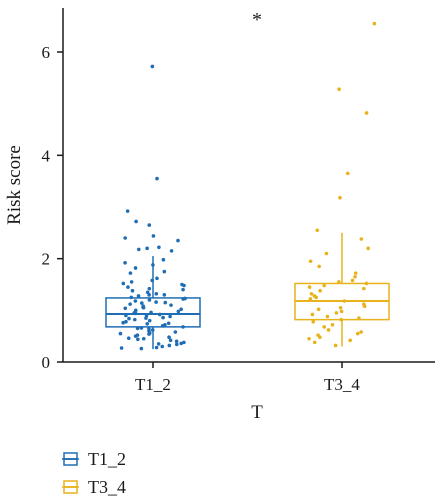 This screenshot has height=500, width=447. I want to click on y-ticks: 0 2 4 6, so click(52, 207).